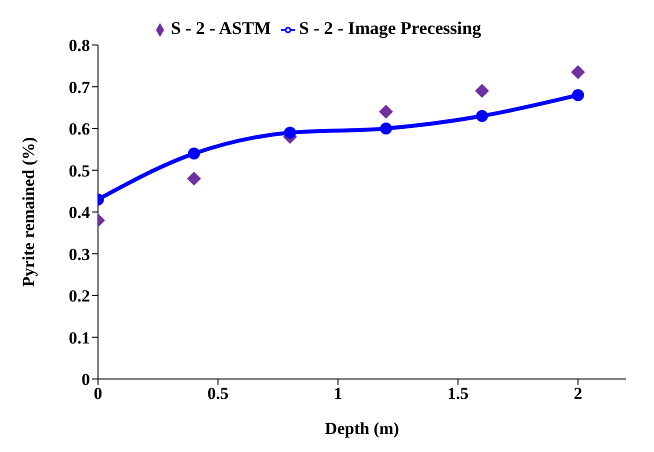  Describe the element at coordinates (79, 46) in the screenshot. I see `y-tick-label: 0.8` at that location.